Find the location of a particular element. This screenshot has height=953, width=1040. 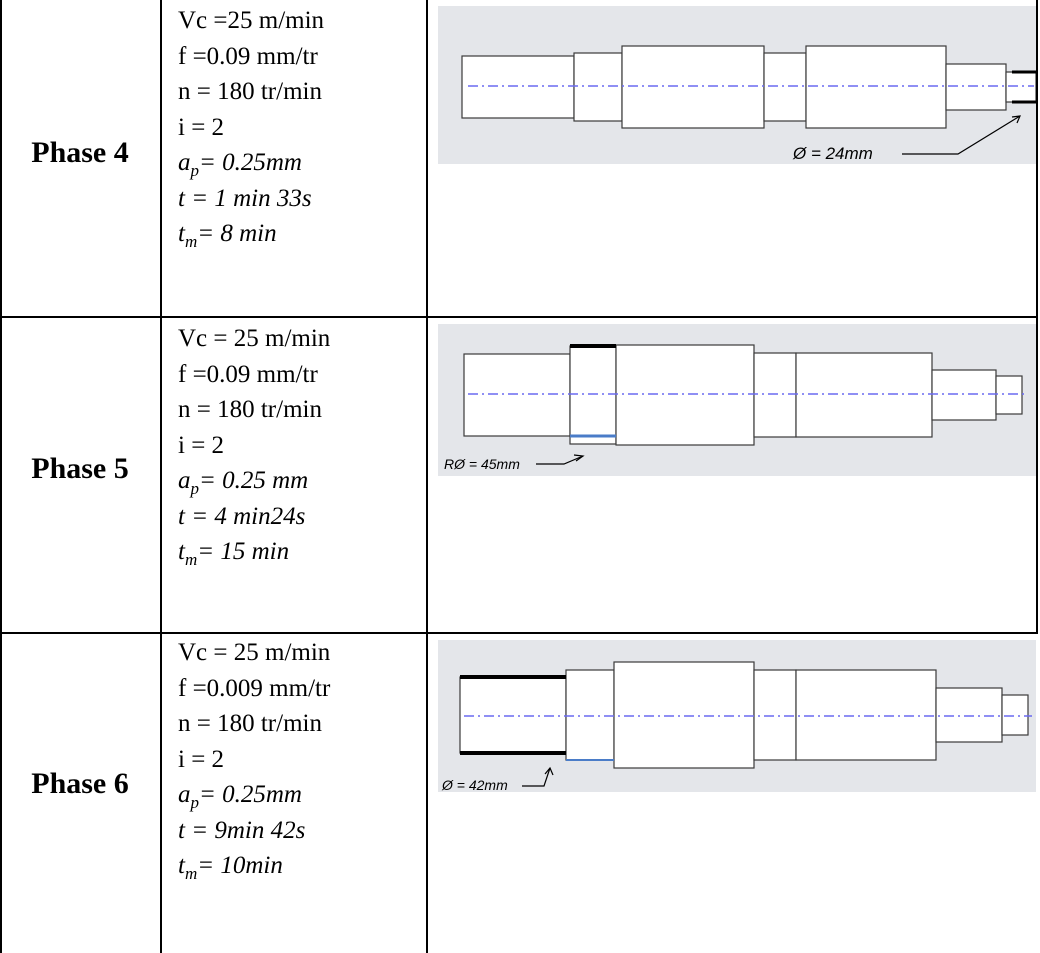

cutting-time: t = 1 min 33s is located at coordinates (245, 198).